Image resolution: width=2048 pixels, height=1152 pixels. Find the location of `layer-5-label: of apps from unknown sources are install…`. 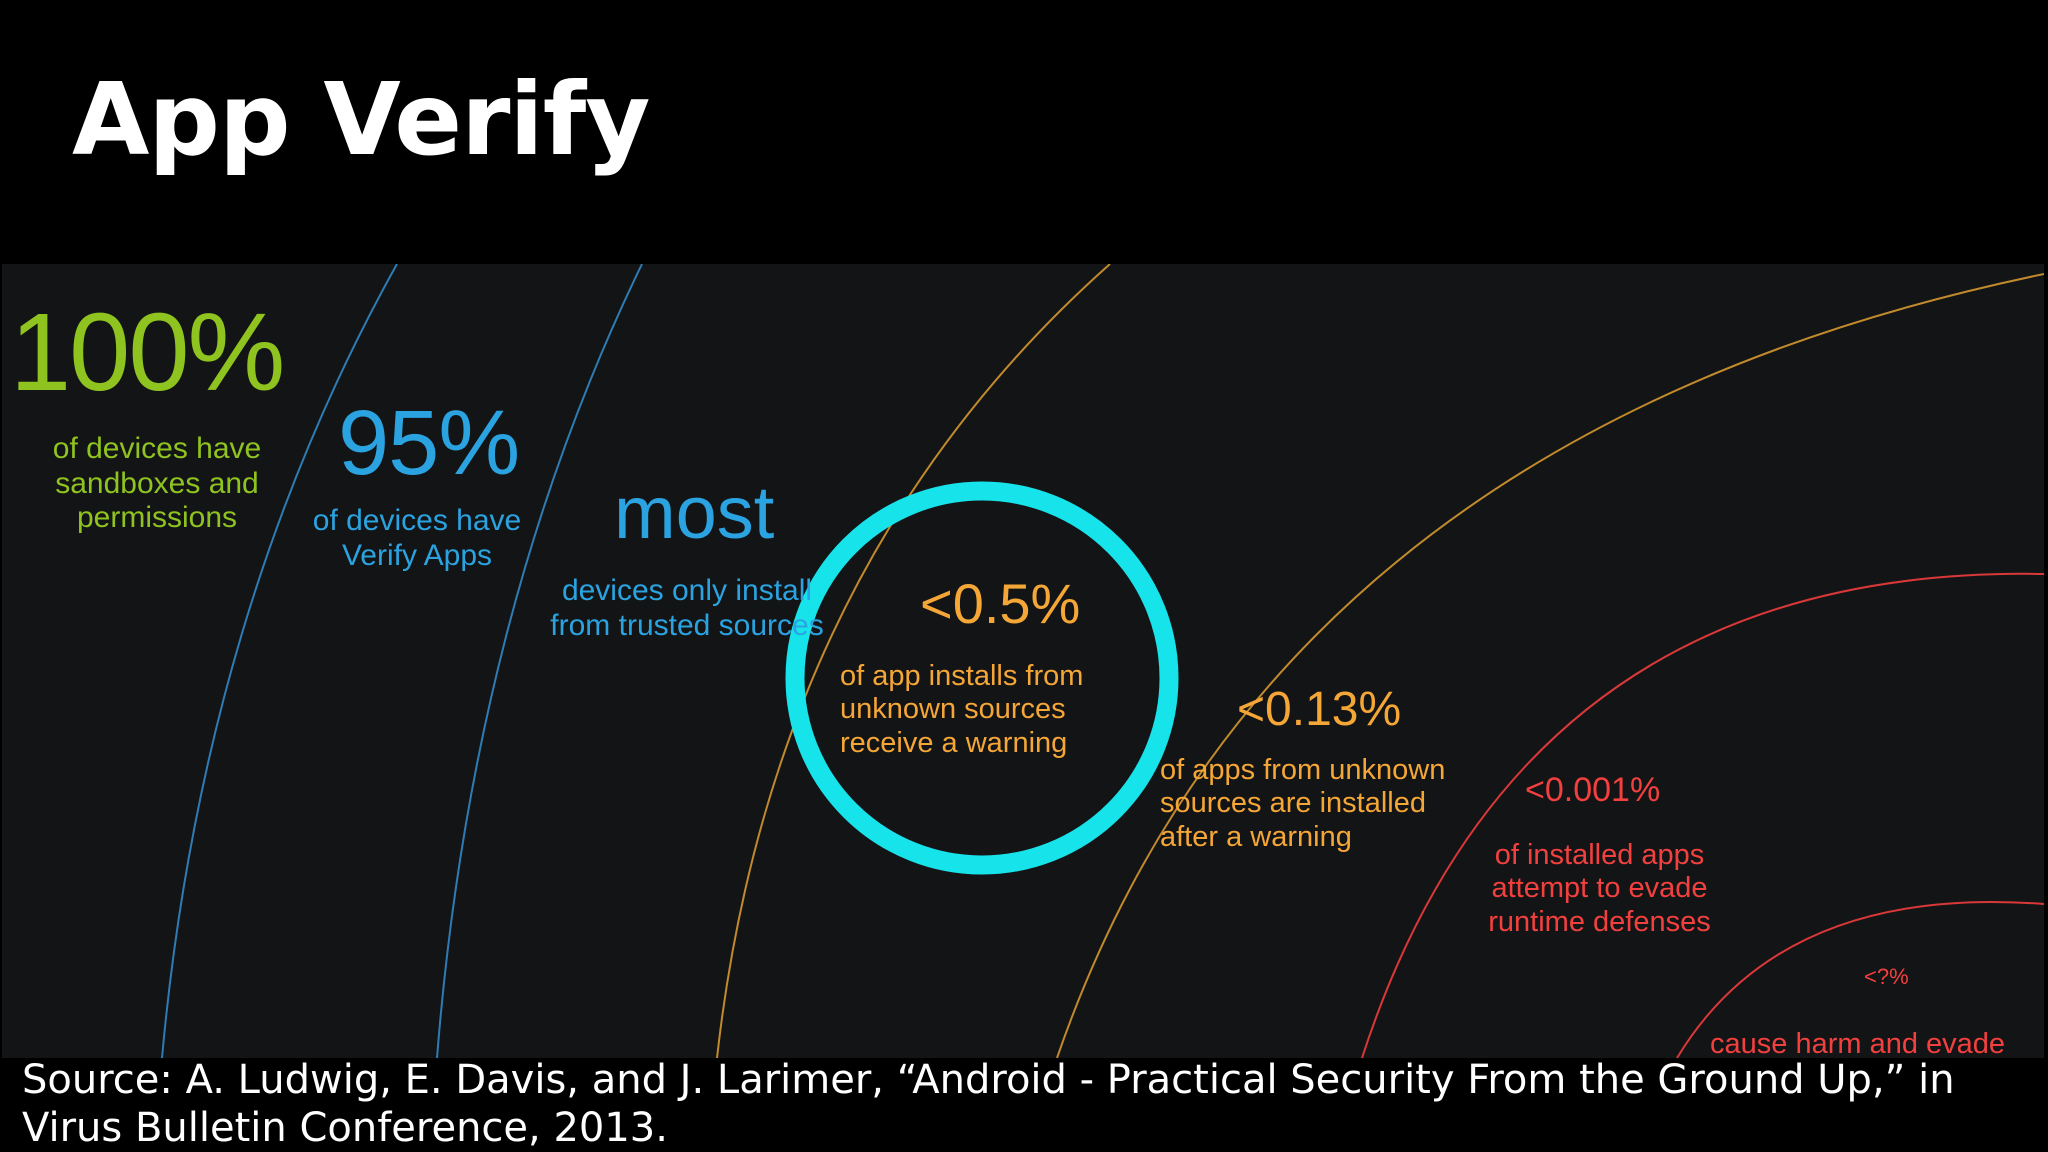

layer-5-label: of apps from unknown sources are install… is located at coordinates (1303, 803).